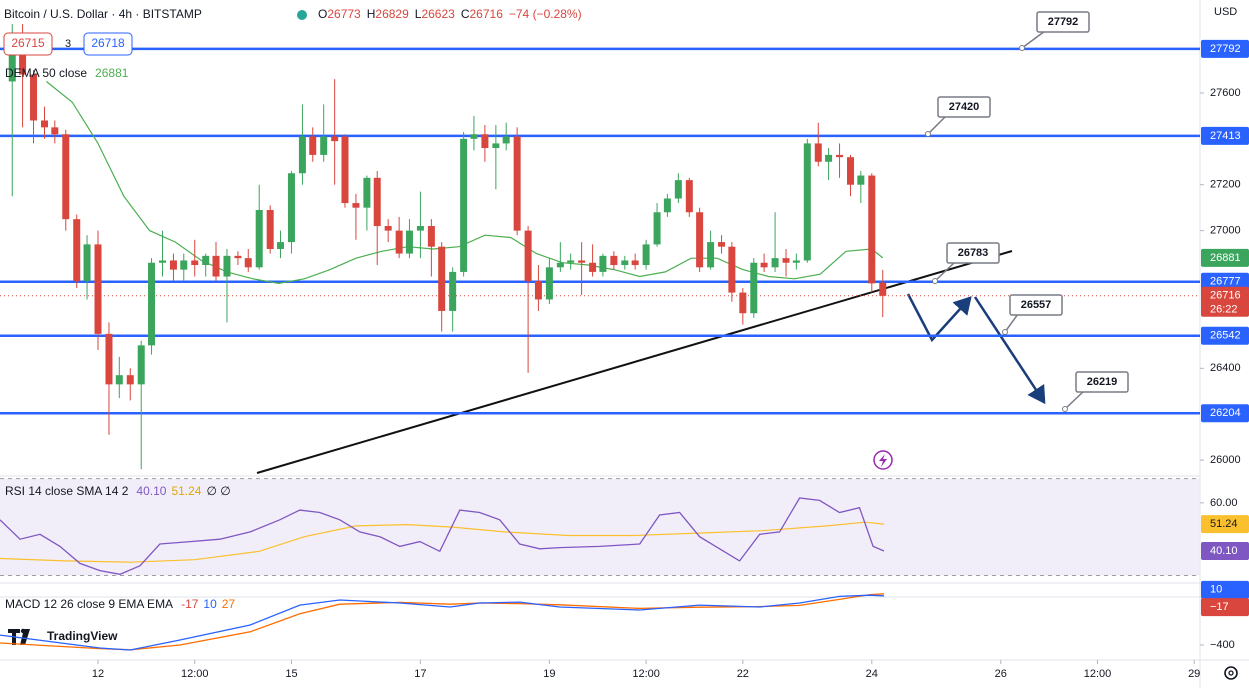 This screenshot has height=688, width=1249. Describe the element at coordinates (19, 637) in the screenshot. I see `brand-logo` at that location.